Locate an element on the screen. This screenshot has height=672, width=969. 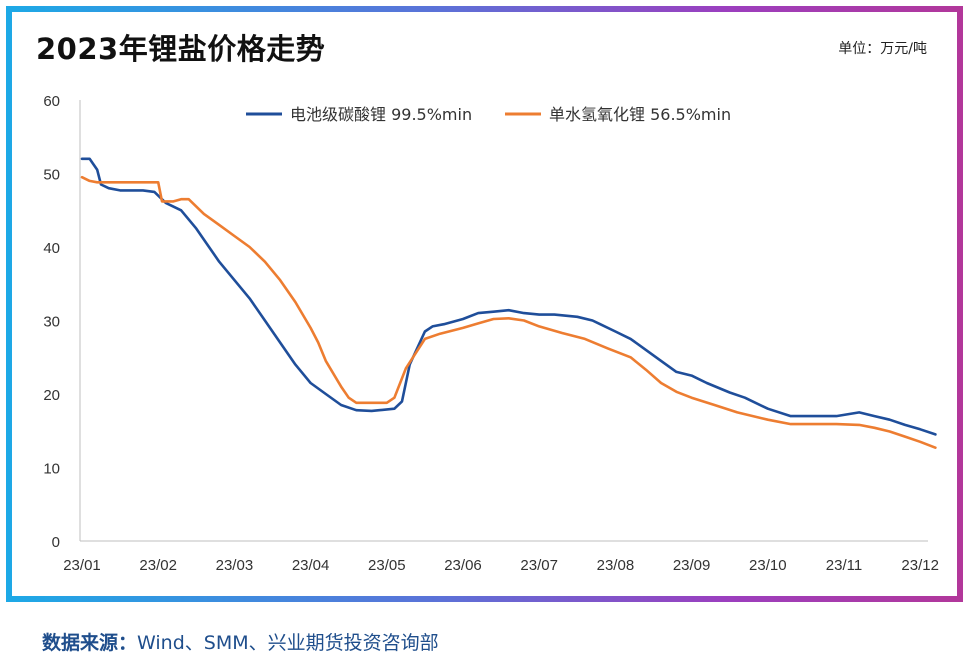
x-tick-label: 23/11 is located at coordinates (844, 565).